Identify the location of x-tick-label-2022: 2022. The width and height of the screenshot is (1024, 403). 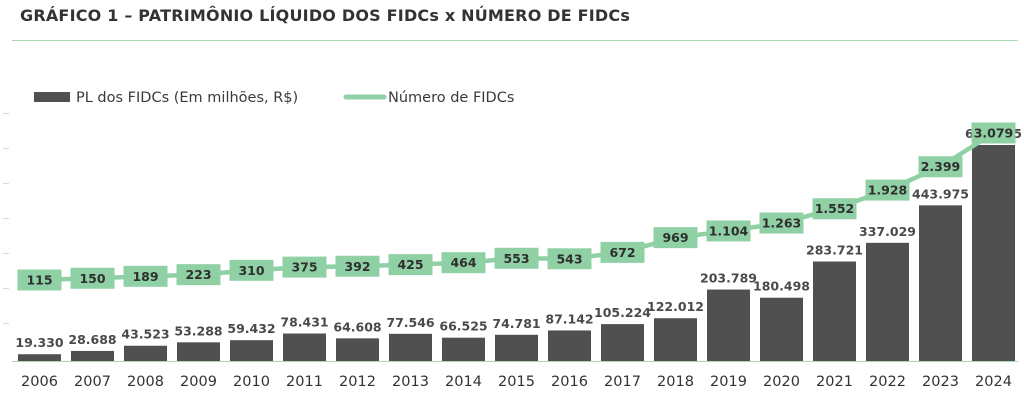
(887, 382).